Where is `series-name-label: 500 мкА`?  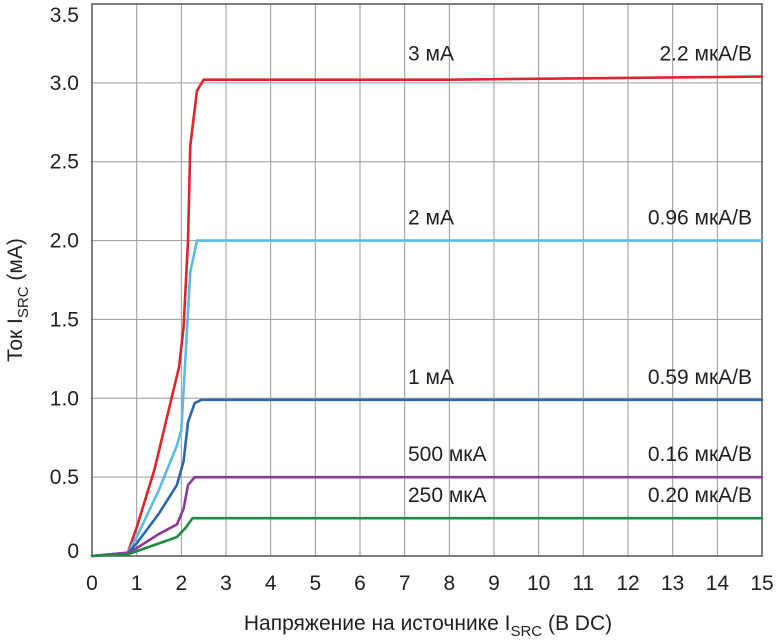
series-name-label: 500 мкА is located at coordinates (447, 454).